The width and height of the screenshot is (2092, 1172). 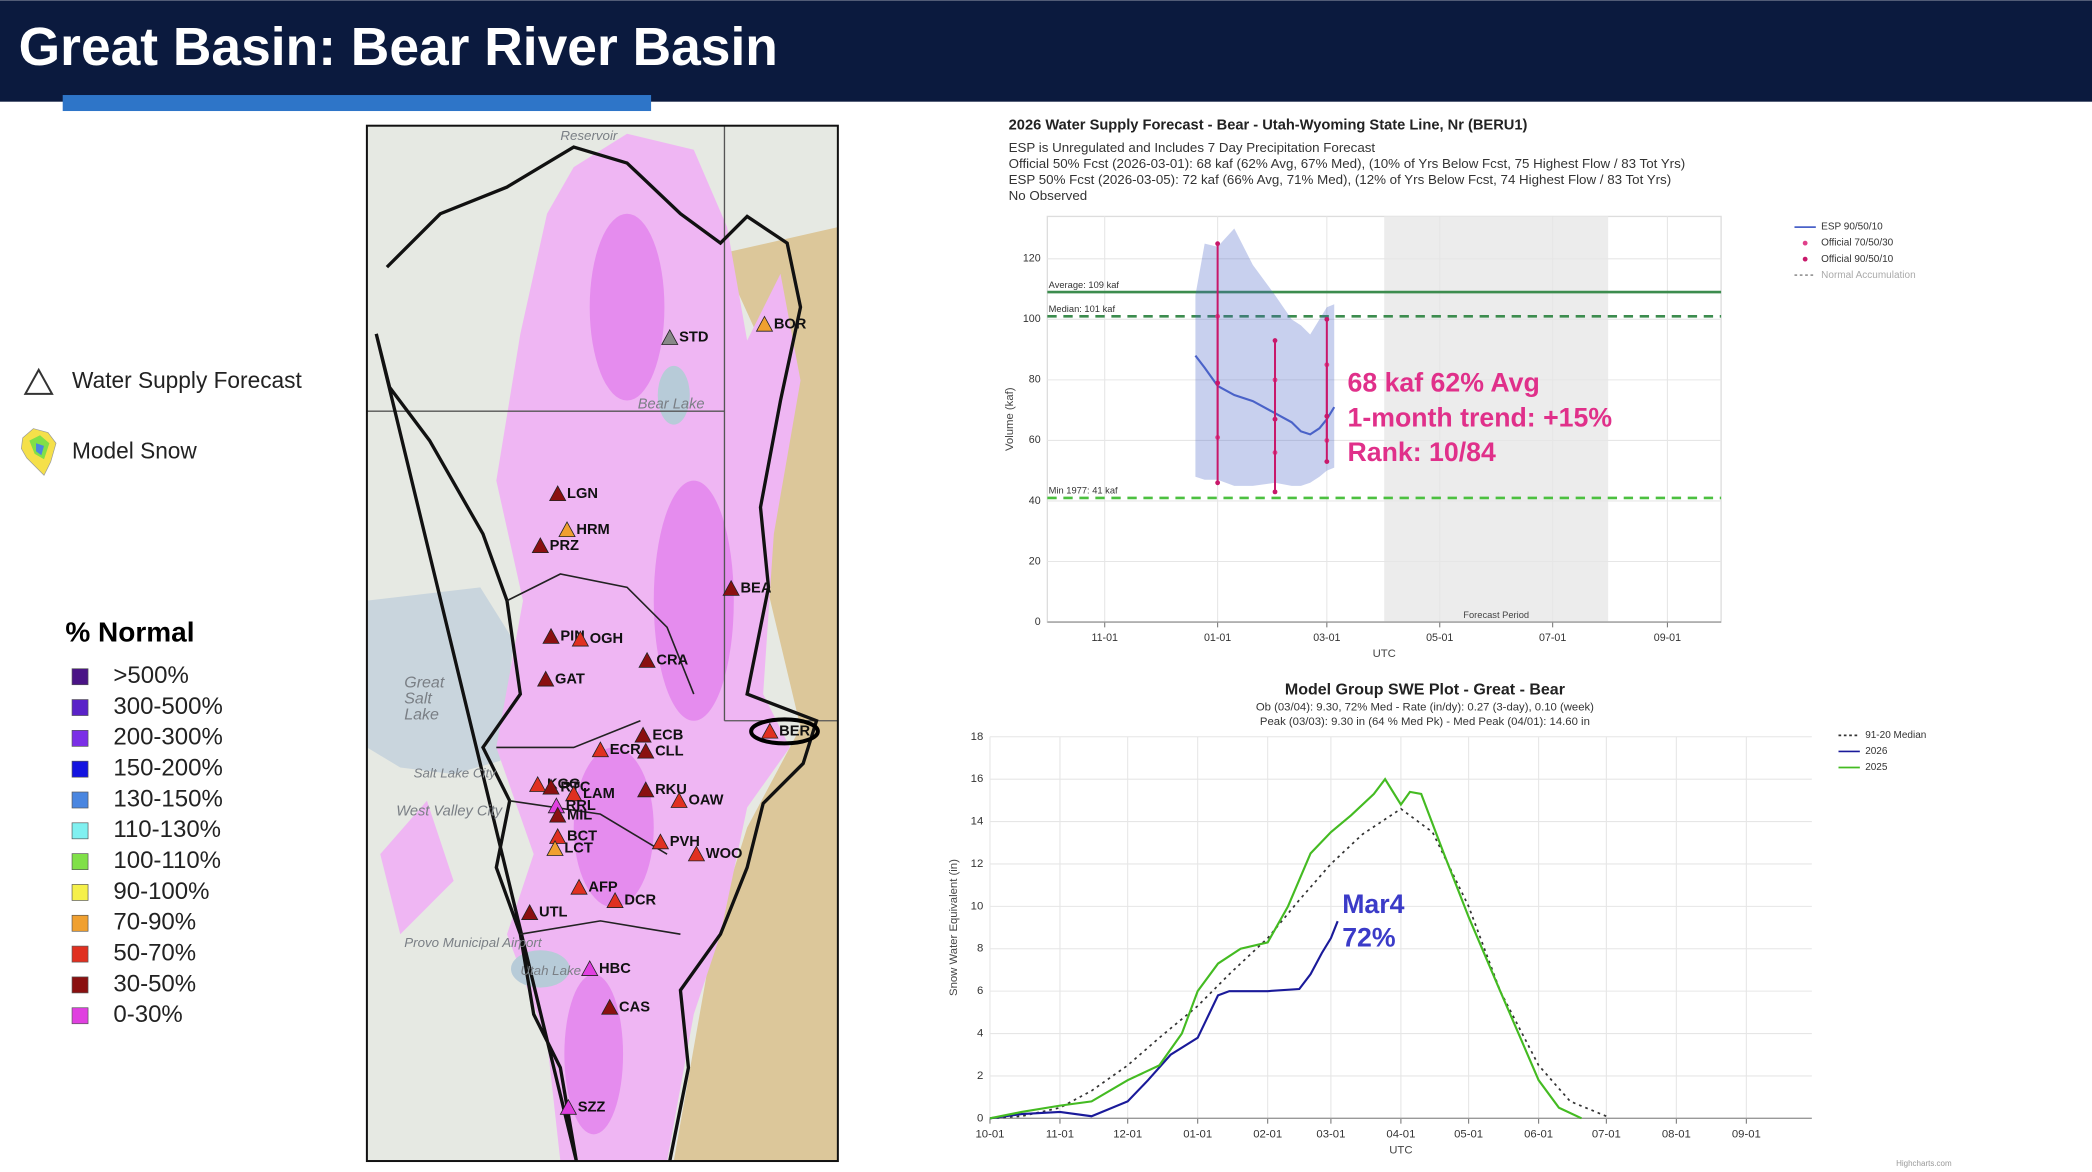 I want to click on y-tick-label: 4, so click(x=980, y=1034).